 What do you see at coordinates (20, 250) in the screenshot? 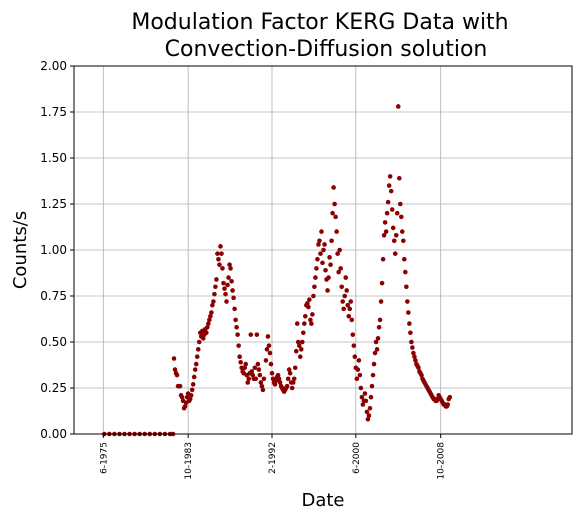
I see `y-axis-label: Counts/s` at bounding box center [20, 250].